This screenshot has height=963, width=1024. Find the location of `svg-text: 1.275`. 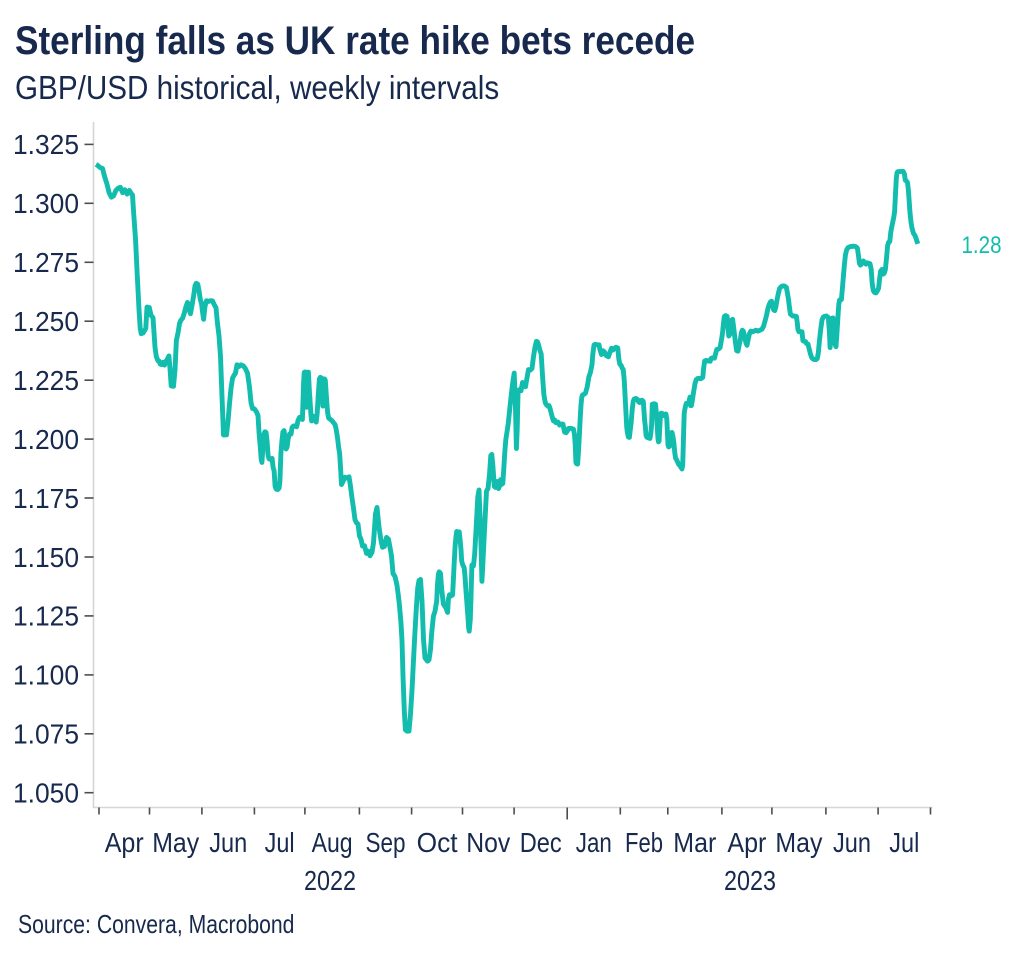

svg-text: 1.275 is located at coordinates (46, 262).